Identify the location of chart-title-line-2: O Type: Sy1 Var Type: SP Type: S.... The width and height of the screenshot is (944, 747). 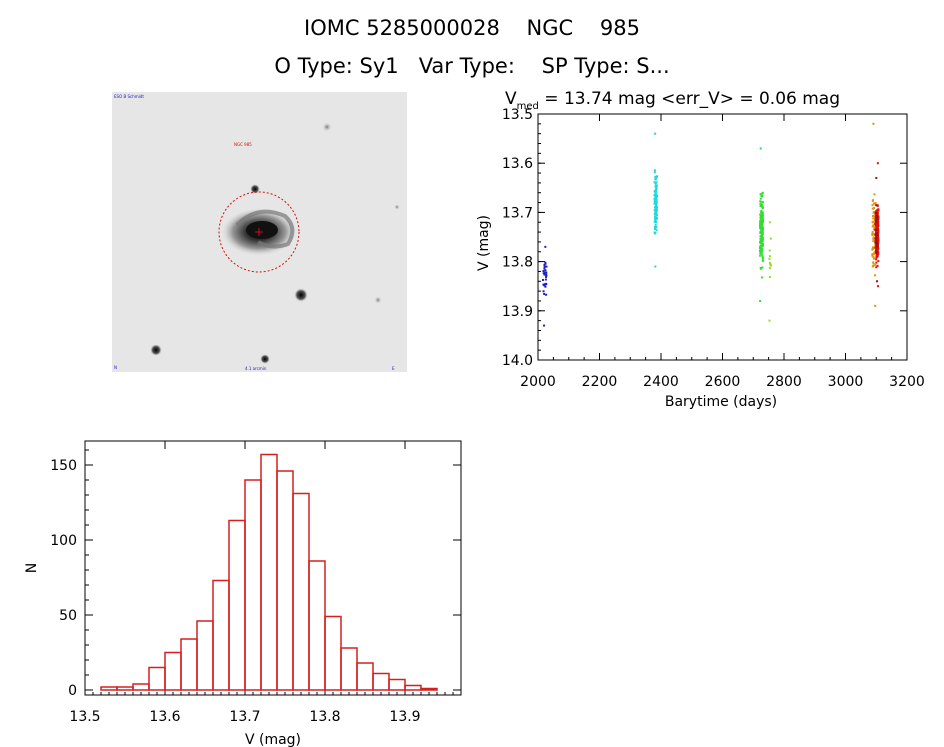
(472, 66).